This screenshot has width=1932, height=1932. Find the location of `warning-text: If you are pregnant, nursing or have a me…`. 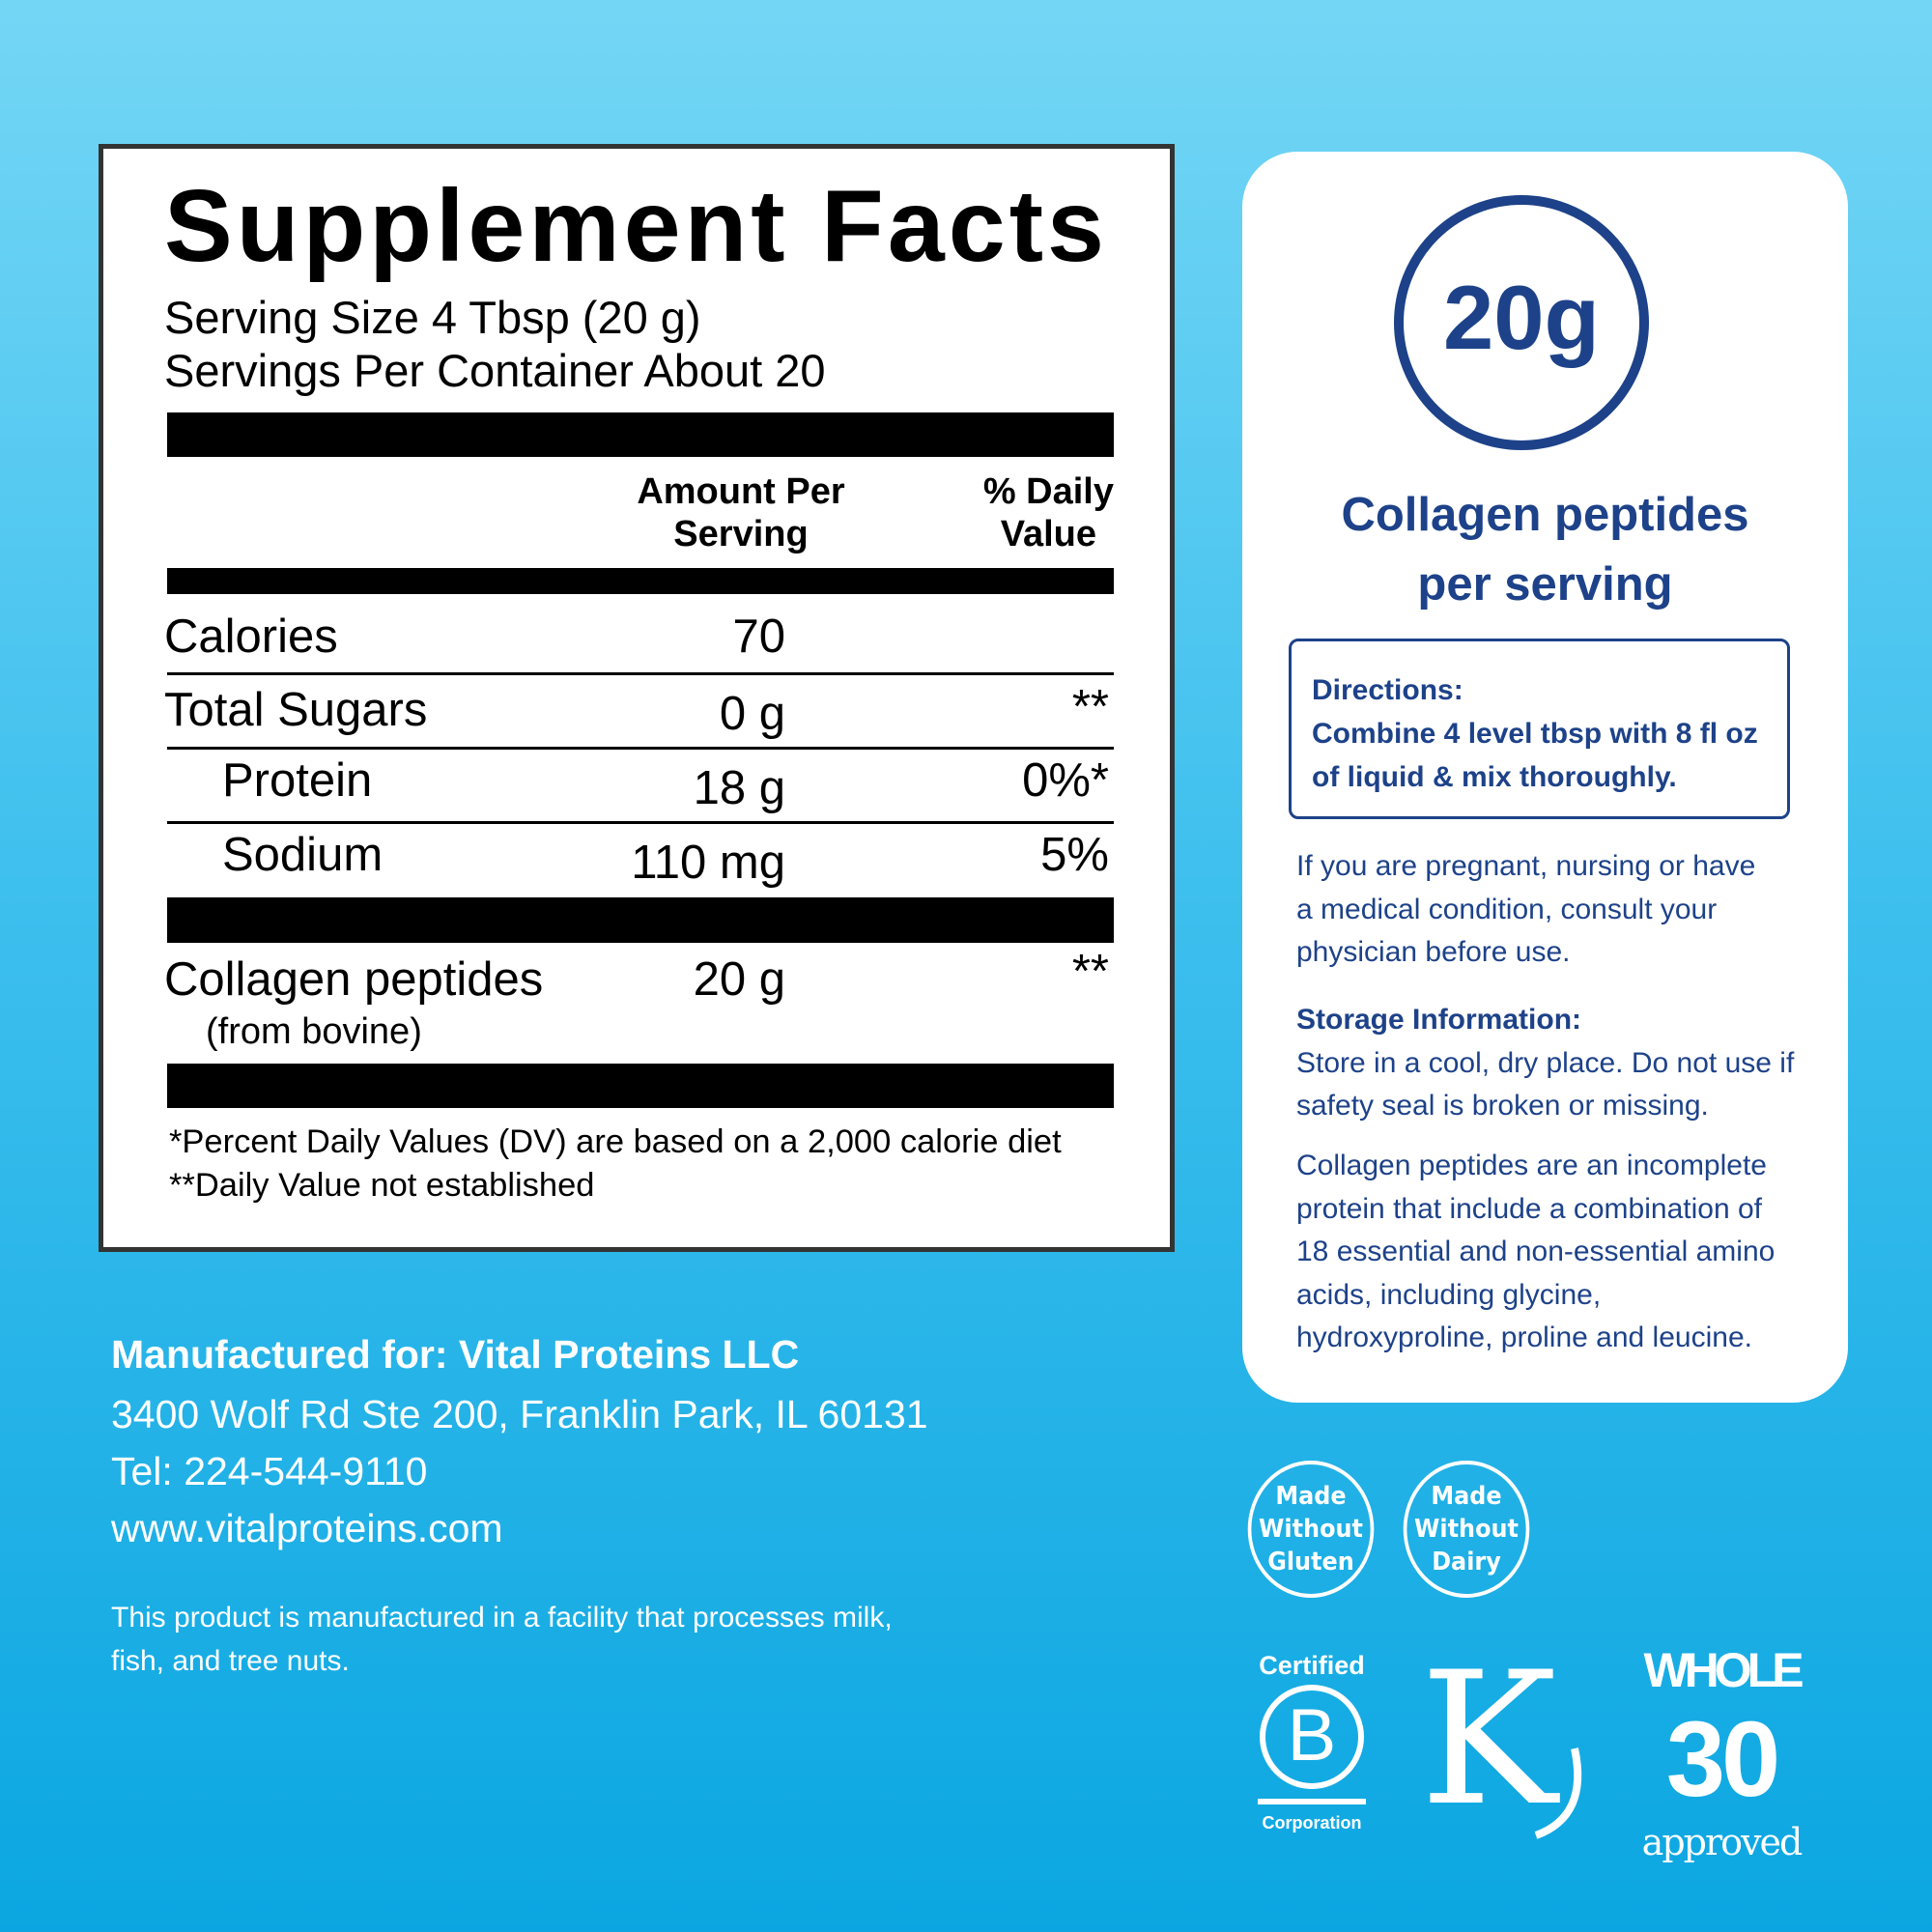

warning-text: If you are pregnant, nursing or have a me… is located at coordinates (1526, 909).